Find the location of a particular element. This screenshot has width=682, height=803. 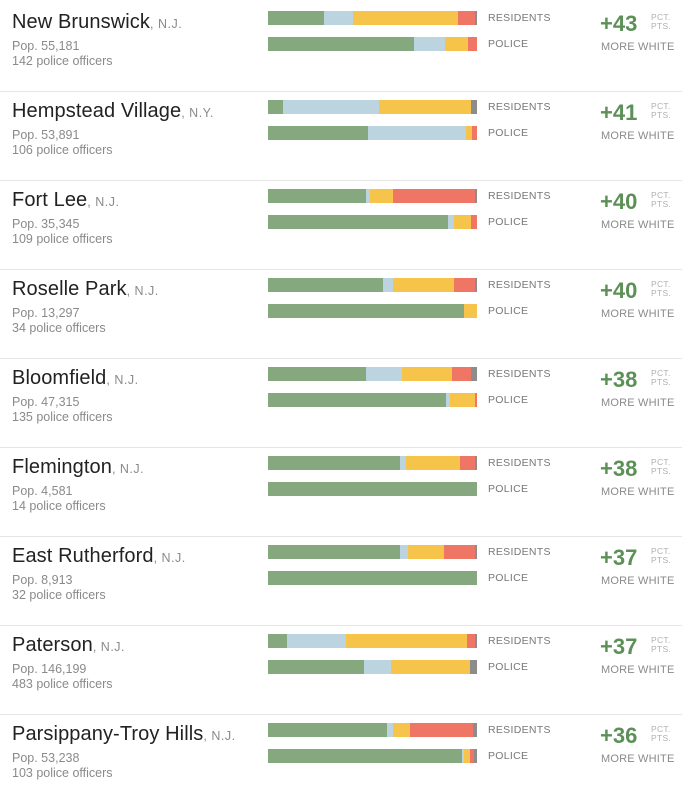

officer-count-text: 135 police officers is located at coordinates (62, 417).